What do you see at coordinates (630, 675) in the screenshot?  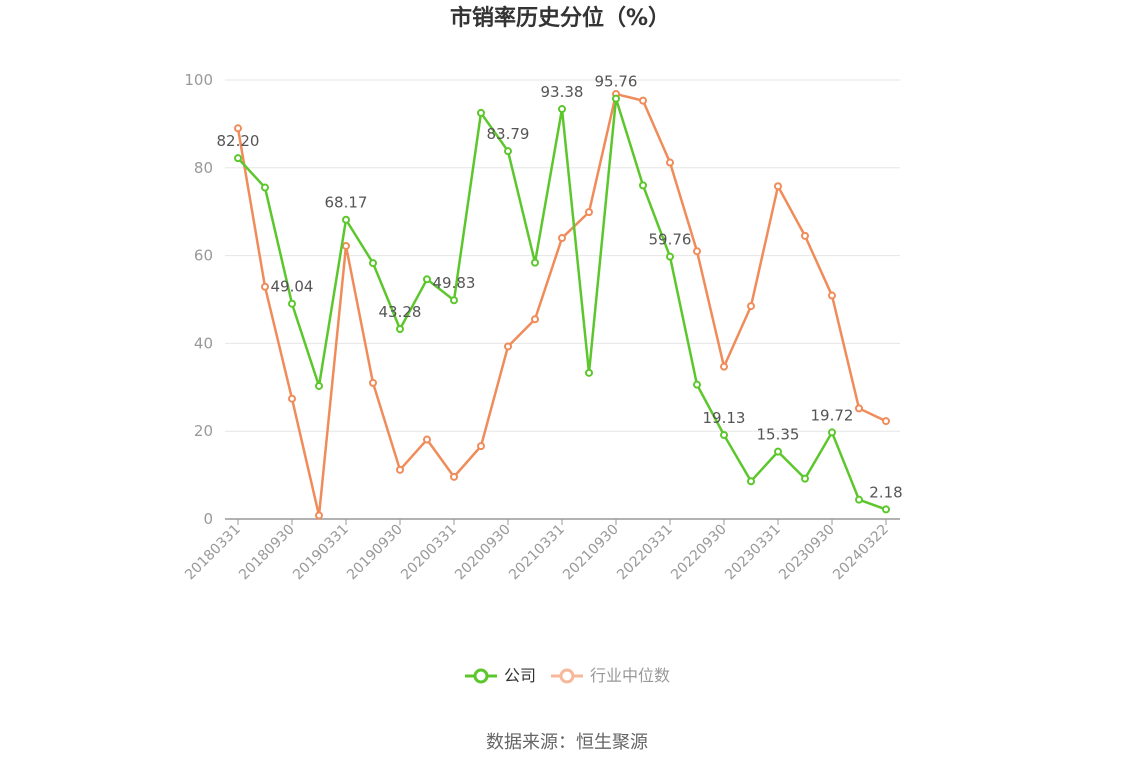 I see `legend-label-industry: 行业中位数` at bounding box center [630, 675].